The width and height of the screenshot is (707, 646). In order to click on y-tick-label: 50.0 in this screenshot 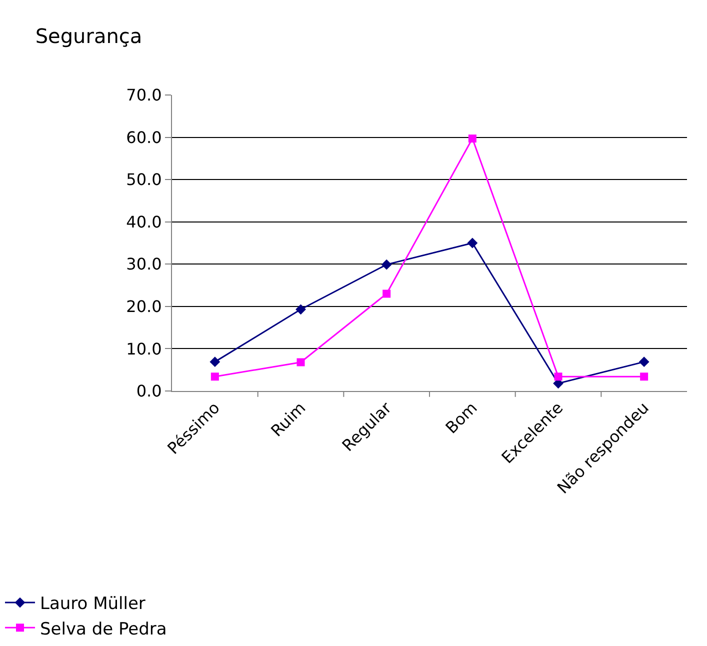, I will do `click(144, 180)`.